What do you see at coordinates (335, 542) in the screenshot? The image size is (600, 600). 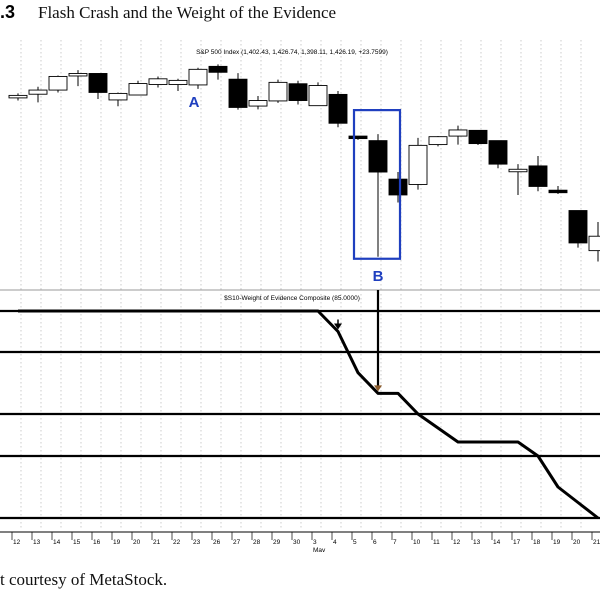 I see `date-tick-label: 4` at bounding box center [335, 542].